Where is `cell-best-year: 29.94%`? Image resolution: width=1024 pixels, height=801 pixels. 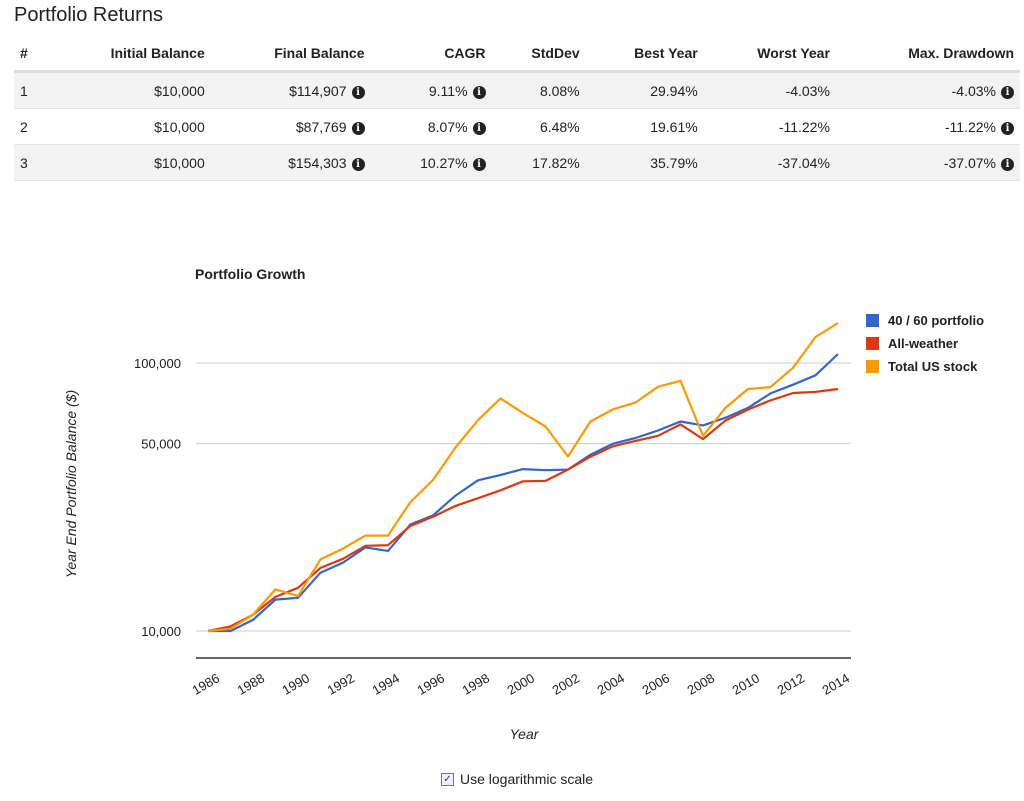
cell-best-year: 29.94% is located at coordinates (644, 90).